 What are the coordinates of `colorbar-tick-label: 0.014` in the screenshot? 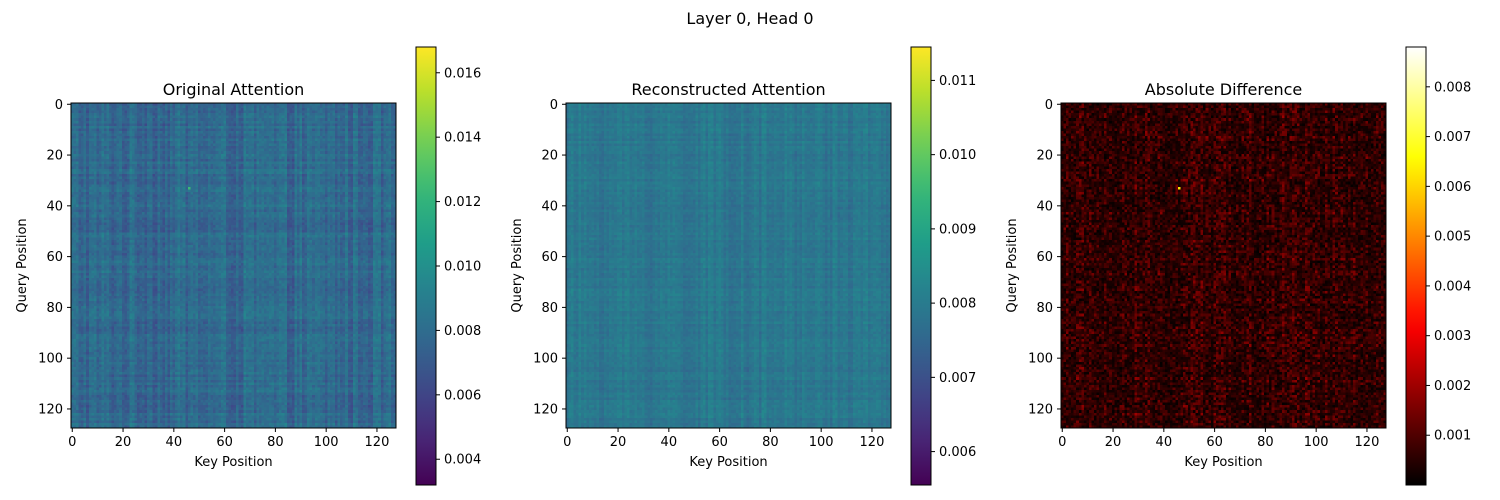 It's located at (462, 138).